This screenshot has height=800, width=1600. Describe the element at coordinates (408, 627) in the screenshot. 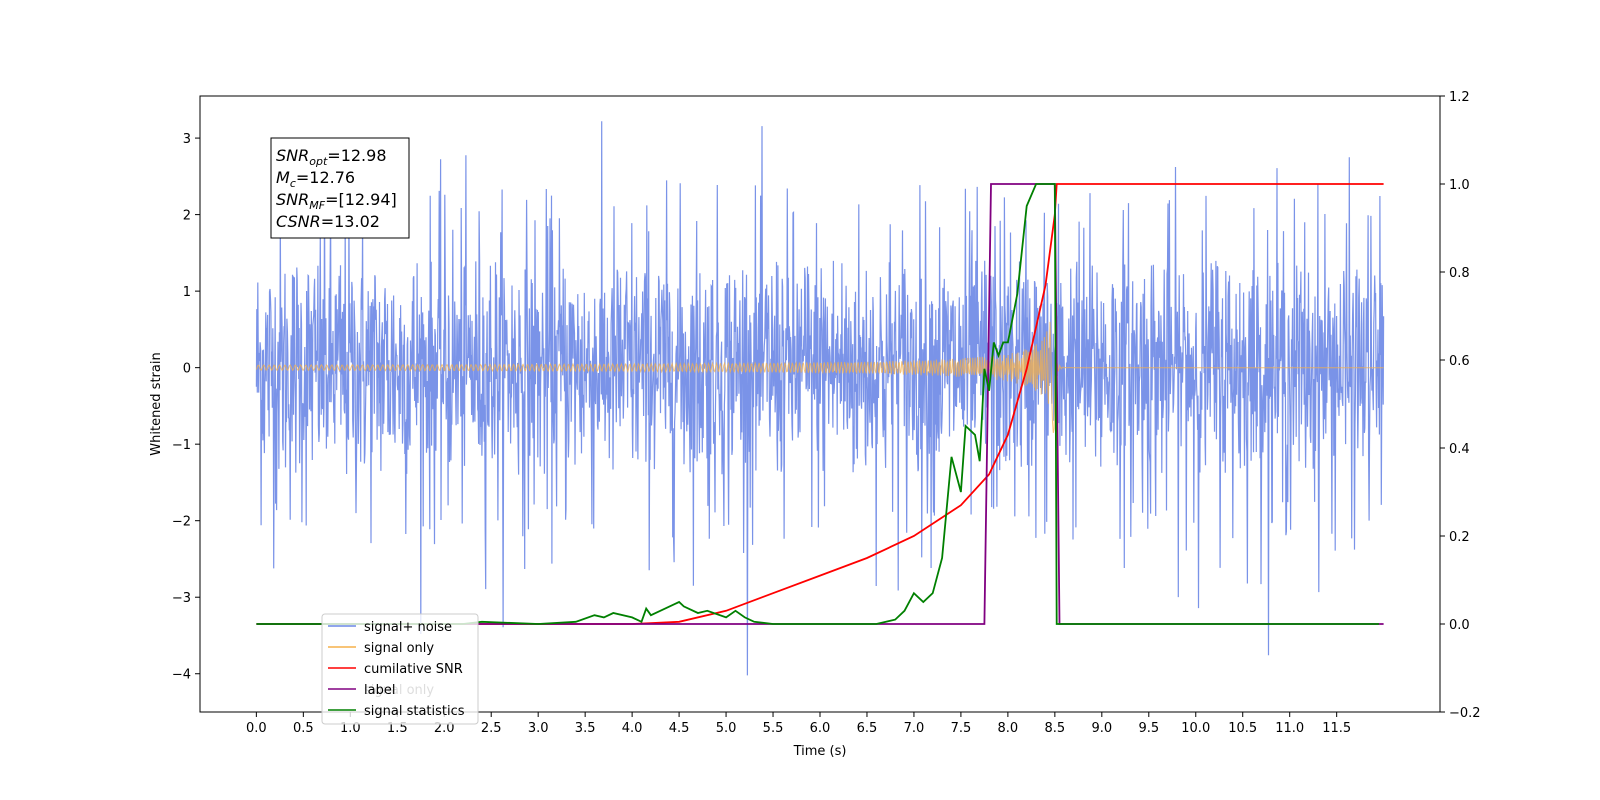

I see `legend-label: signal+ noise` at that location.